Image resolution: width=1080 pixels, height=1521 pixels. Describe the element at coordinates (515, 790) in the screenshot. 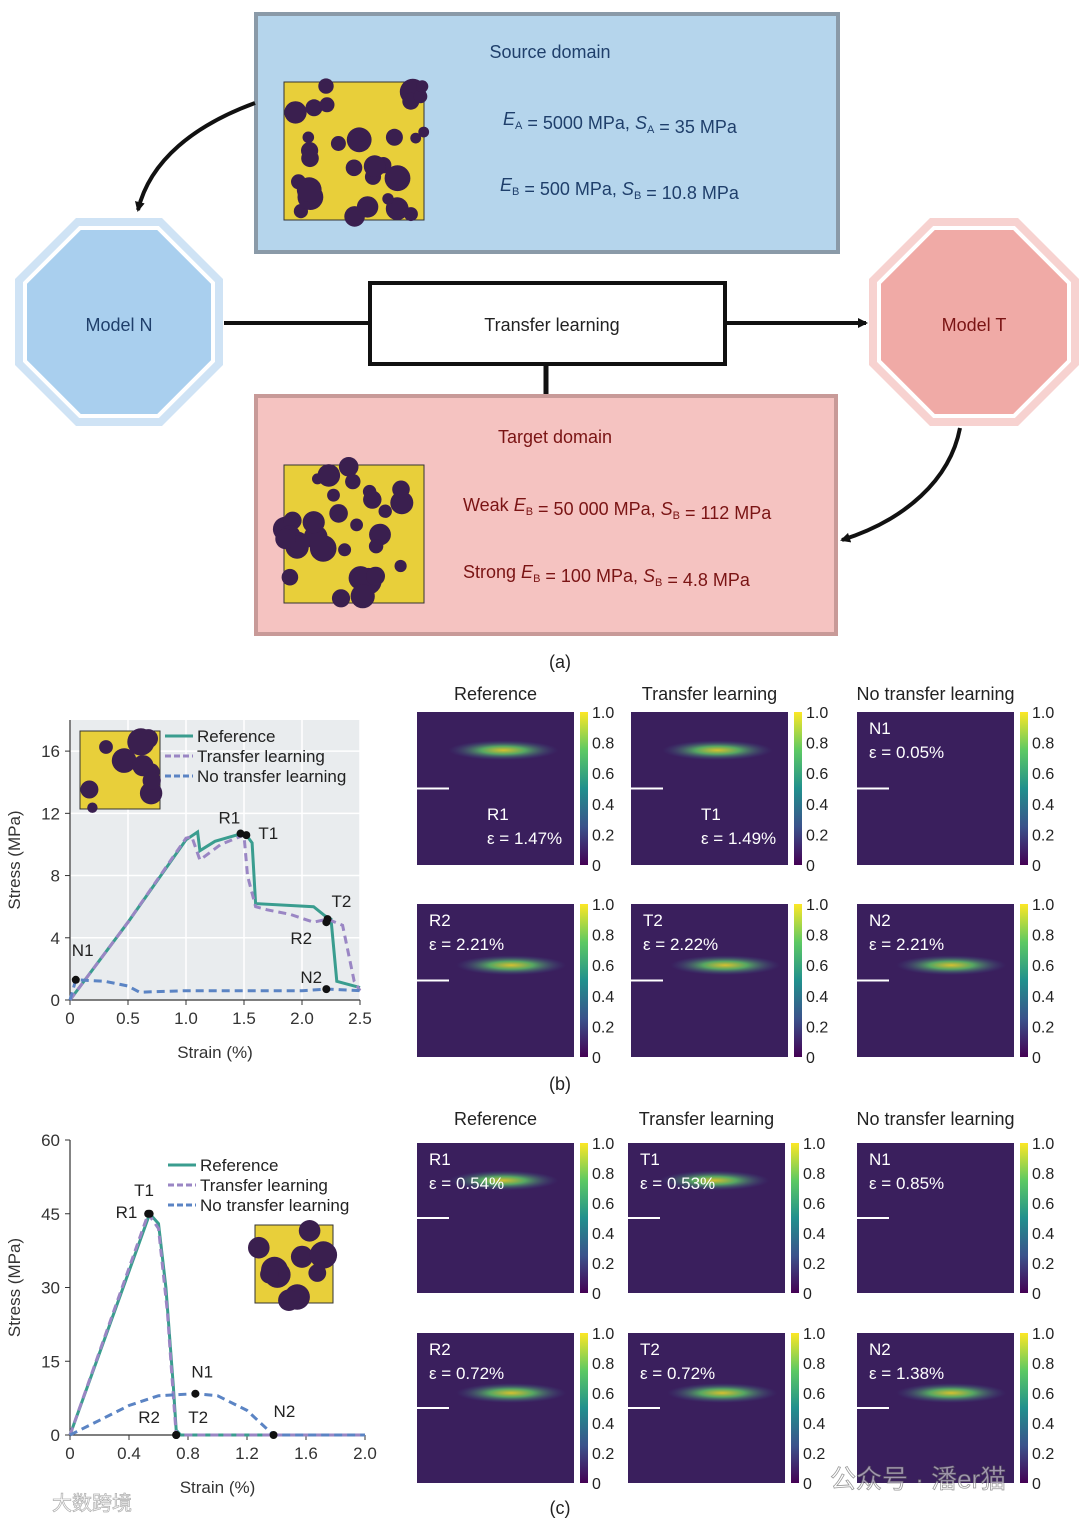

I see `heatmap-r1: R1 ε = 1.47% 1.0 0.8 0.6 0.4 0.2 0` at that location.